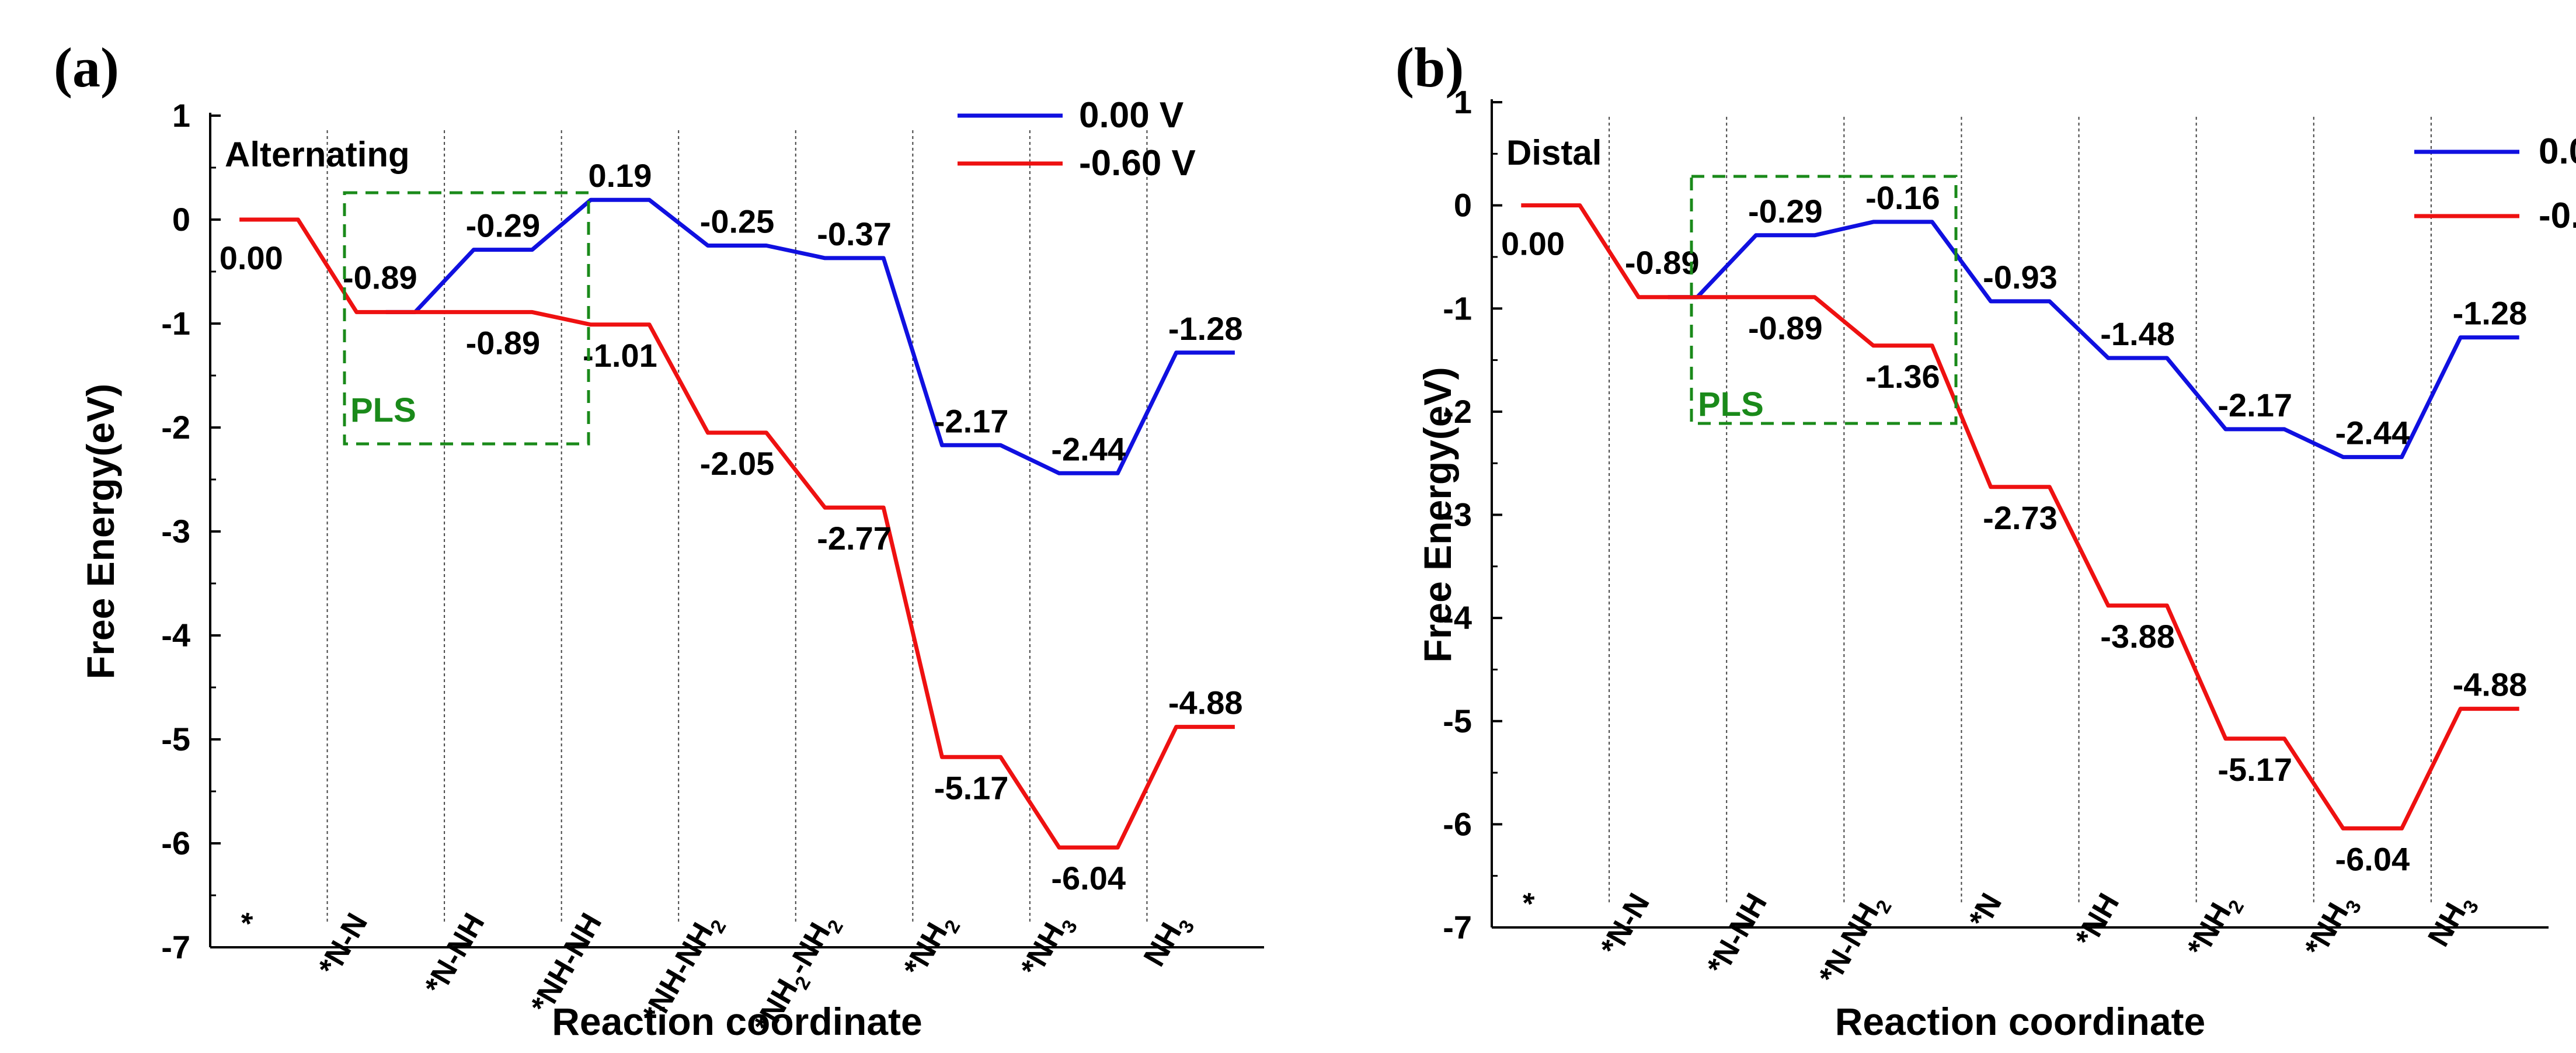 The image size is (2576, 1053). I want to click on mechanism-title: Distal, so click(1554, 152).